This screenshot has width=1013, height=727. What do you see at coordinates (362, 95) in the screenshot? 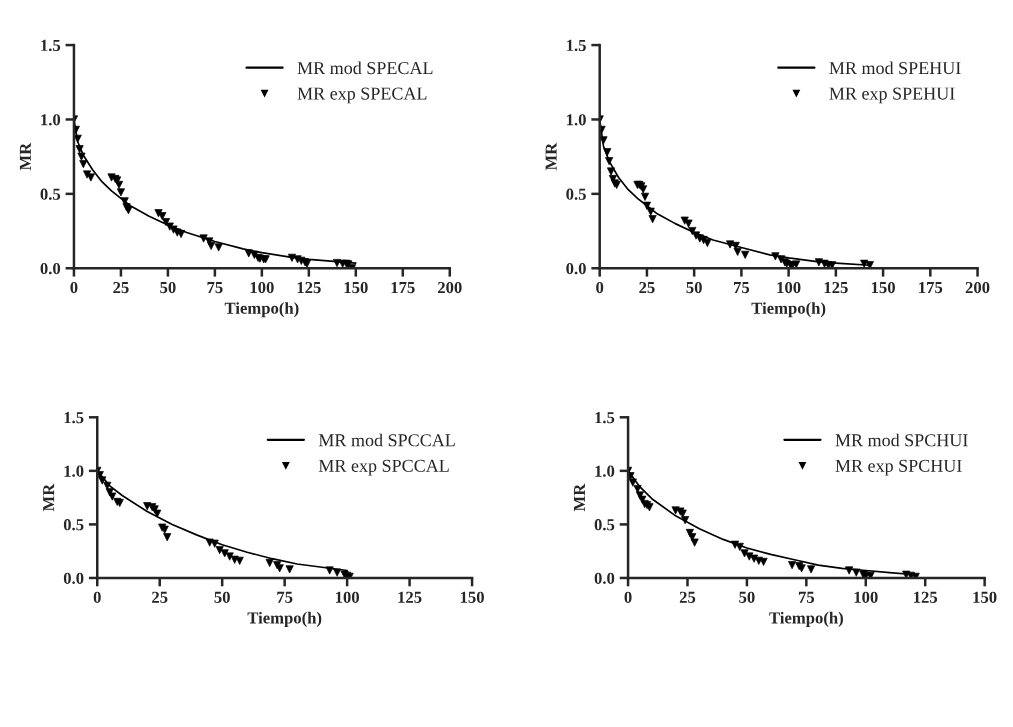
I see `legend-label: MR exp SPECAL` at bounding box center [362, 95].